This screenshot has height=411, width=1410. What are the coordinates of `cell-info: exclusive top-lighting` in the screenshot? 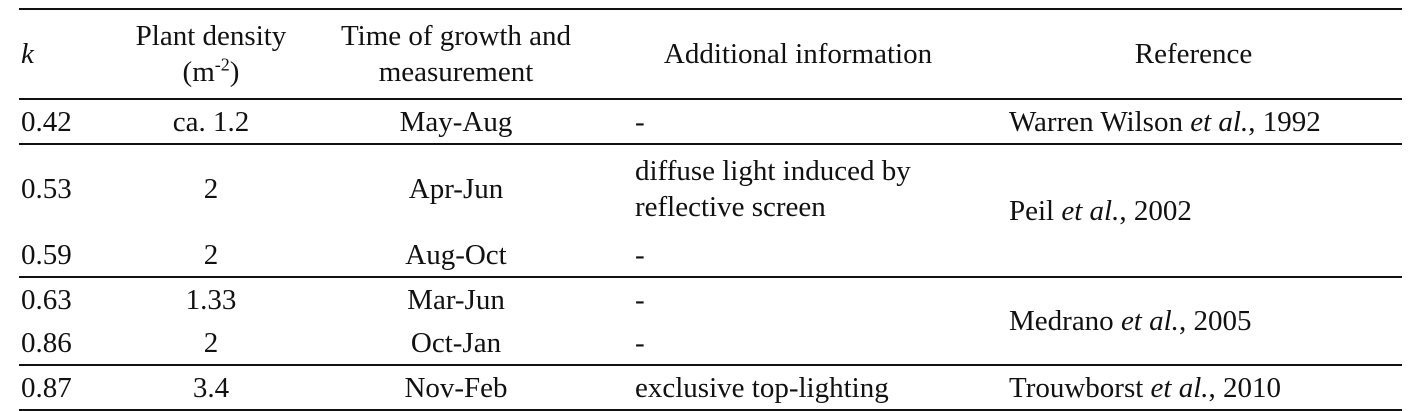 It's located at (762, 387).